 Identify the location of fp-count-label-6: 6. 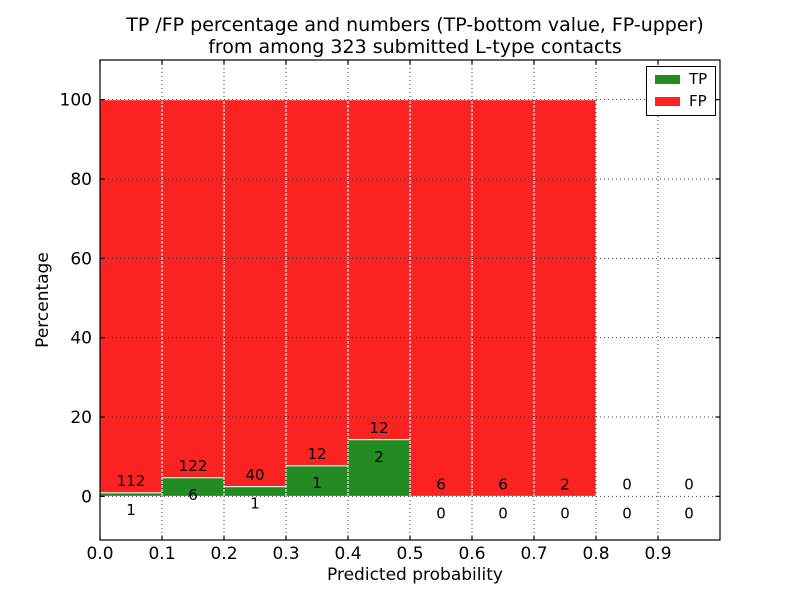
(503, 484).